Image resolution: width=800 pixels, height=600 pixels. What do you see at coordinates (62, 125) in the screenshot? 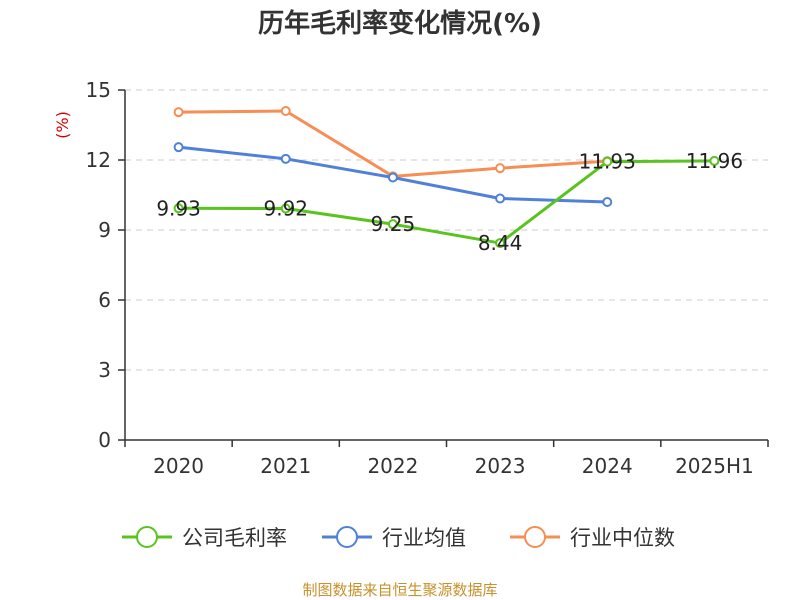
I see `y-axis-label: (%)` at bounding box center [62, 125].